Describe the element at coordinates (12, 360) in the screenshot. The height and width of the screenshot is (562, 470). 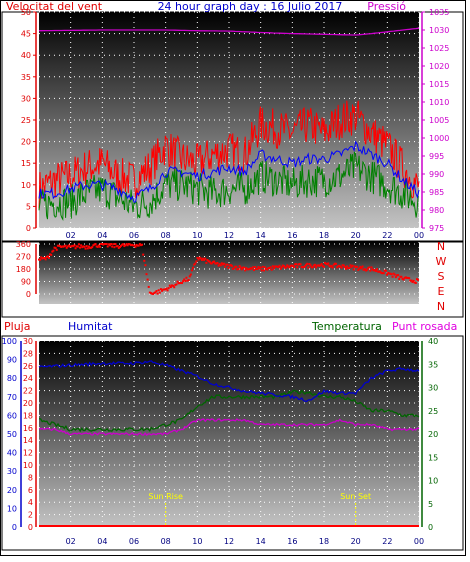
I see `humidity-tick-label: 90` at that location.